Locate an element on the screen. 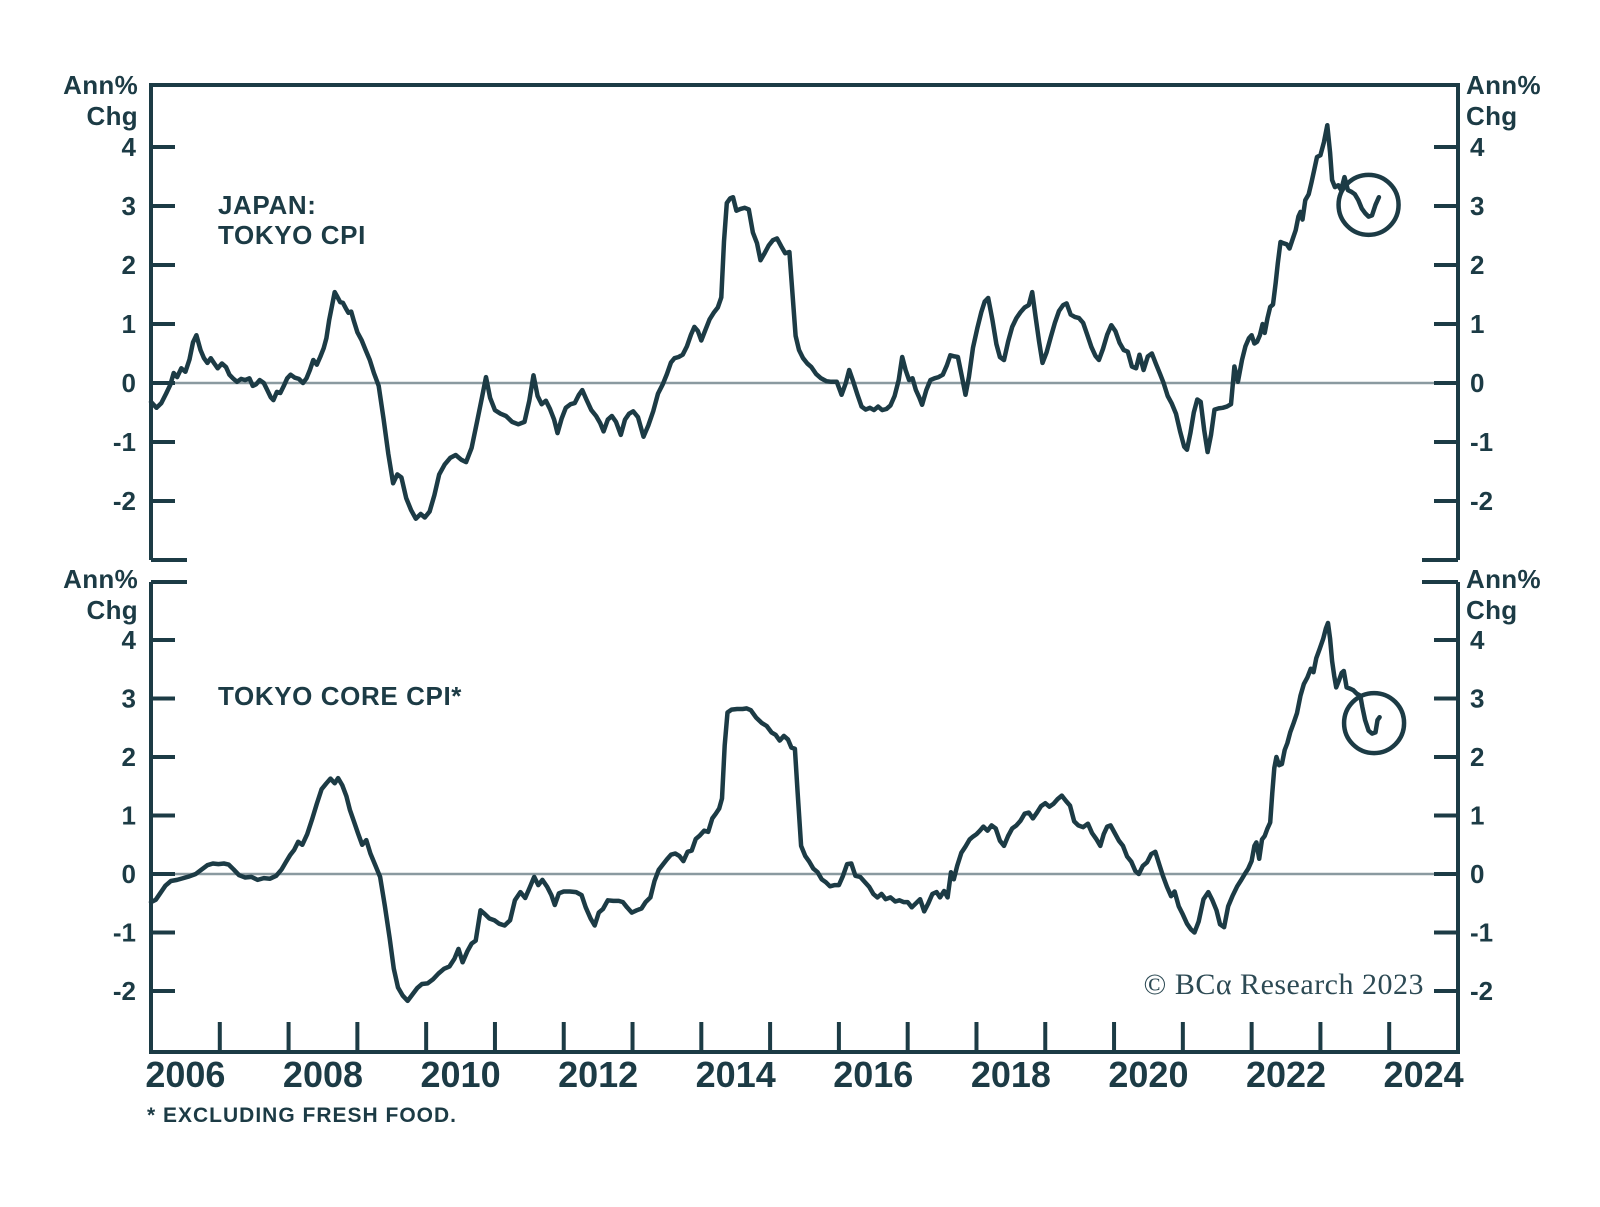  top-panel-title-line1: JAPAN: is located at coordinates (267, 205).